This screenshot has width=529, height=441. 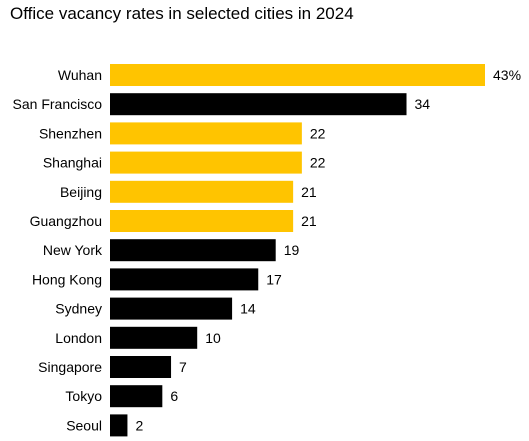 I want to click on bar-san-francisco, so click(x=258, y=104).